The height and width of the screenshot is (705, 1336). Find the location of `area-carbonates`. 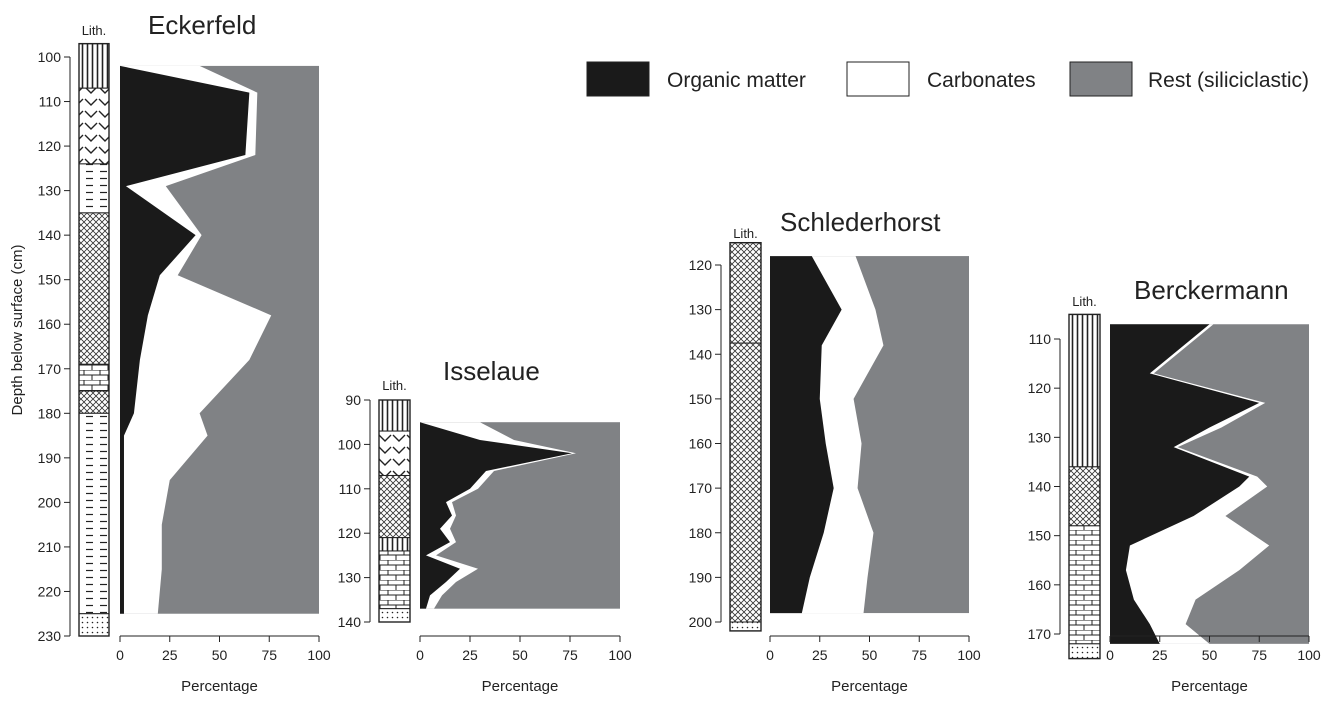

area-carbonates is located at coordinates (196, 339).